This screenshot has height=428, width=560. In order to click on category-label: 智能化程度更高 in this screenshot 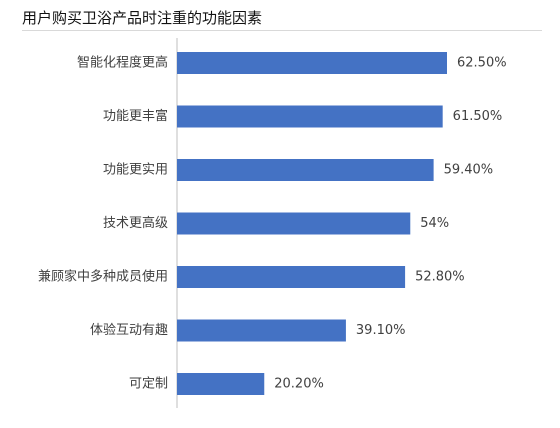, I will do `click(122, 63)`.